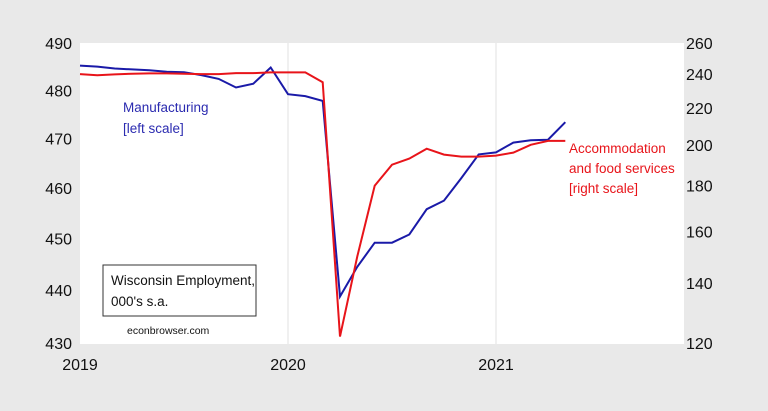  I want to click on source-label: econbrowser.com, so click(168, 331).